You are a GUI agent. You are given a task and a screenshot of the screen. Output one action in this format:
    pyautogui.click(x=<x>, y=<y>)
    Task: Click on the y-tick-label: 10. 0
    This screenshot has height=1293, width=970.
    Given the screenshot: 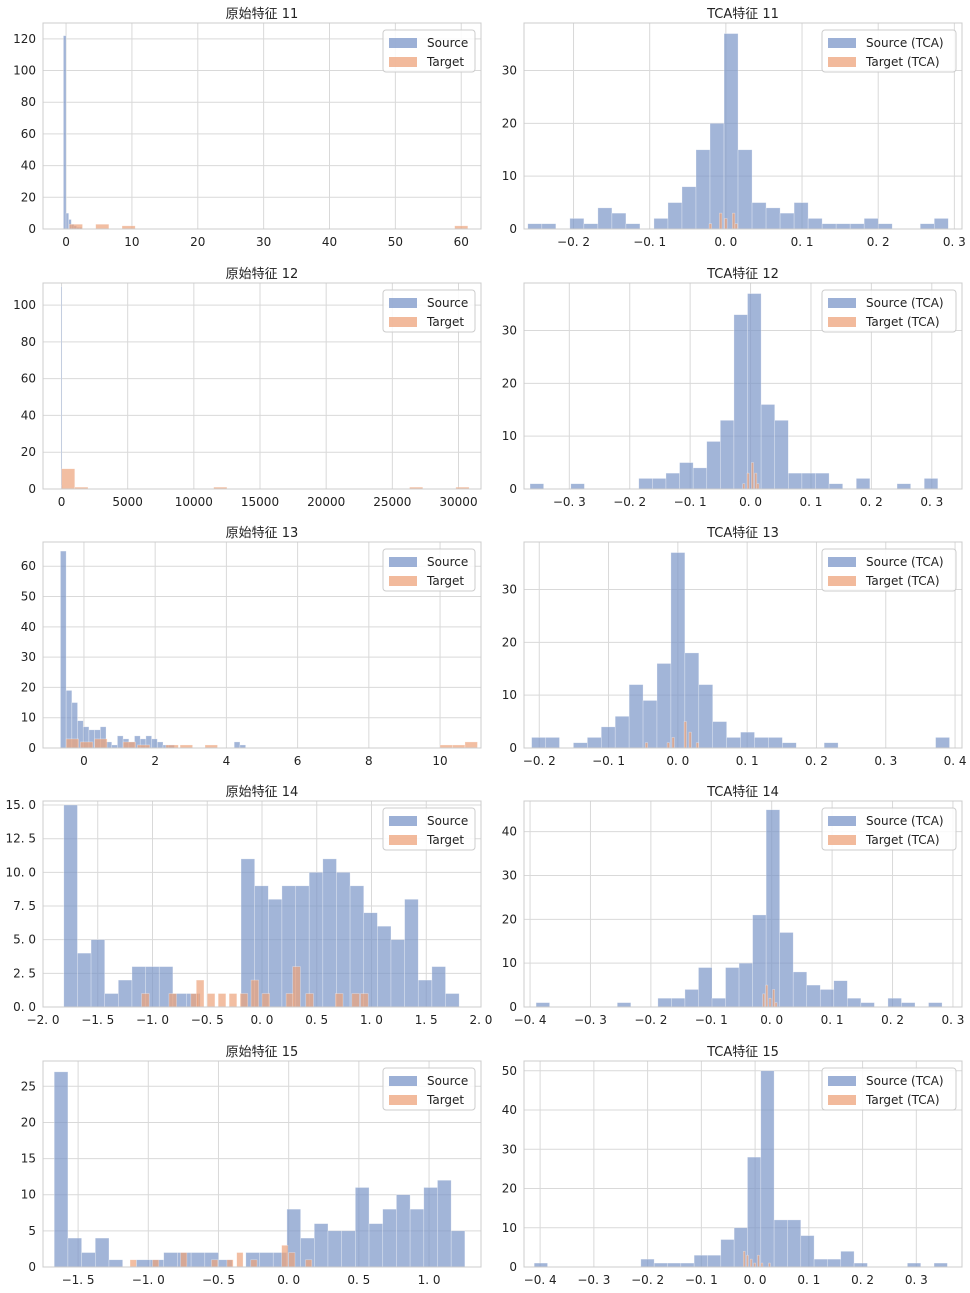 What is the action you would take?
    pyautogui.click(x=20, y=872)
    